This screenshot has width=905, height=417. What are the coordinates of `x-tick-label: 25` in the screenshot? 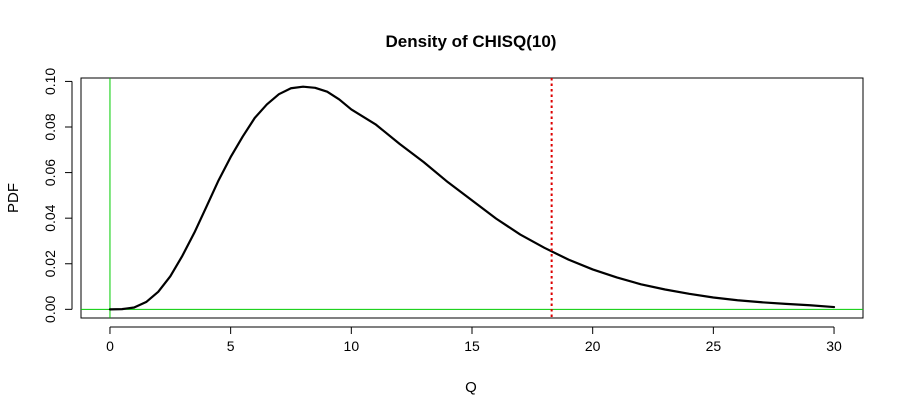 It's located at (714, 346).